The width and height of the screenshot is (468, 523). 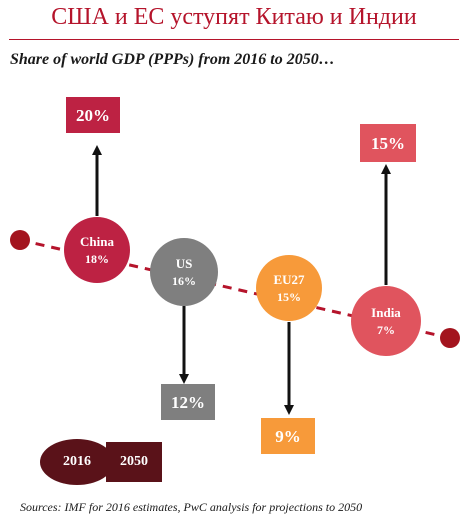 What do you see at coordinates (184, 281) in the screenshot?
I see `us-2016-value-label: 16%` at bounding box center [184, 281].